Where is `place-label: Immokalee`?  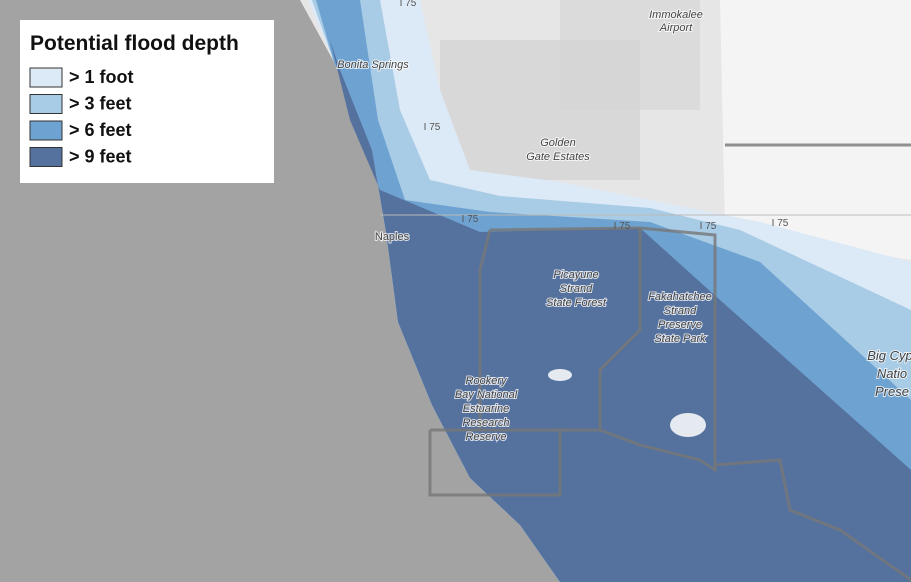 place-label: Immokalee is located at coordinates (676, 15).